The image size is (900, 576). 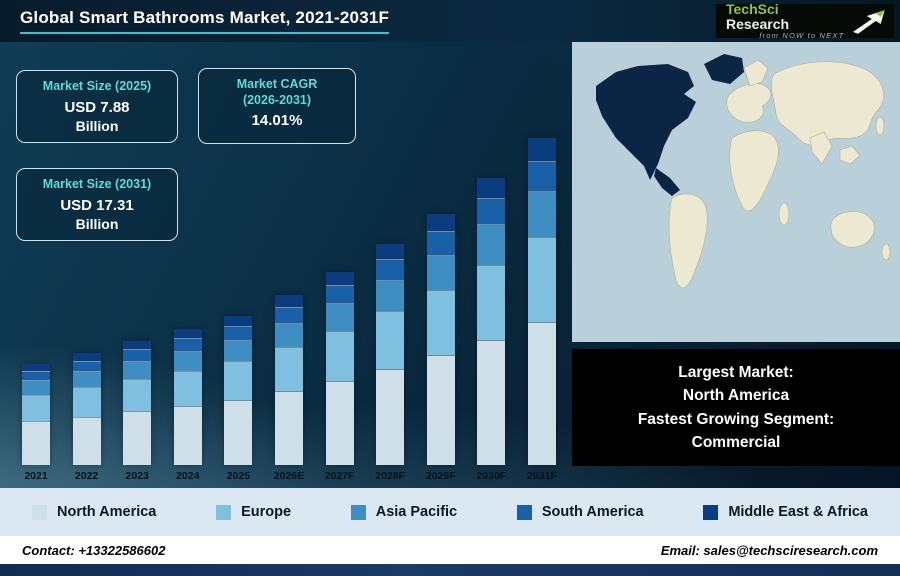 What do you see at coordinates (416, 512) in the screenshot?
I see `legend-label: Asia Pacific` at bounding box center [416, 512].